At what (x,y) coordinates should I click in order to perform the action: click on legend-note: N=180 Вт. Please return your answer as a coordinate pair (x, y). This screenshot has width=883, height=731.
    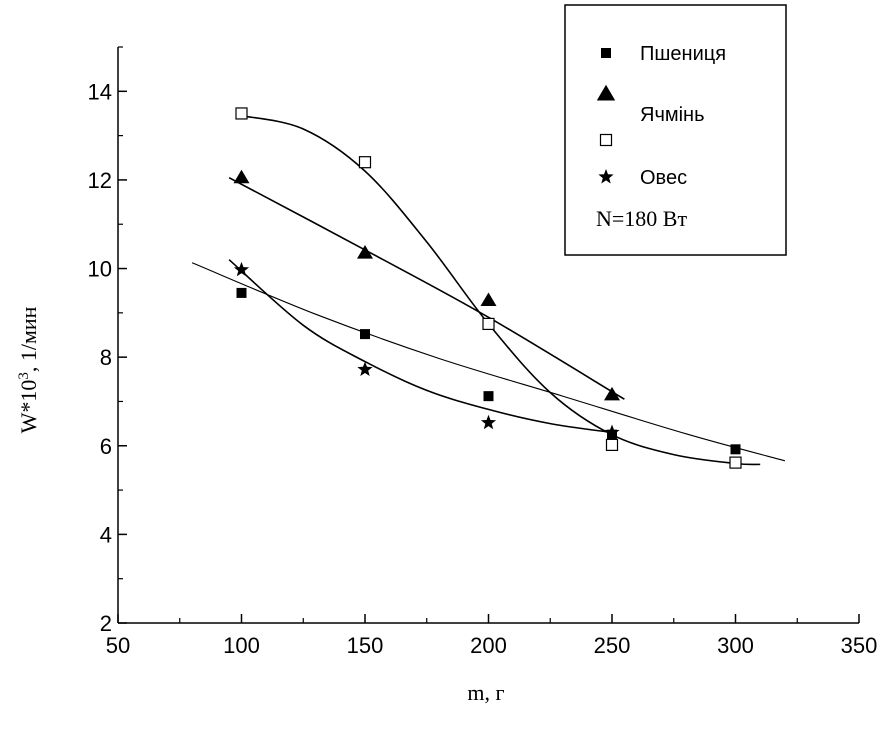
    Looking at the image, I should click on (641, 218).